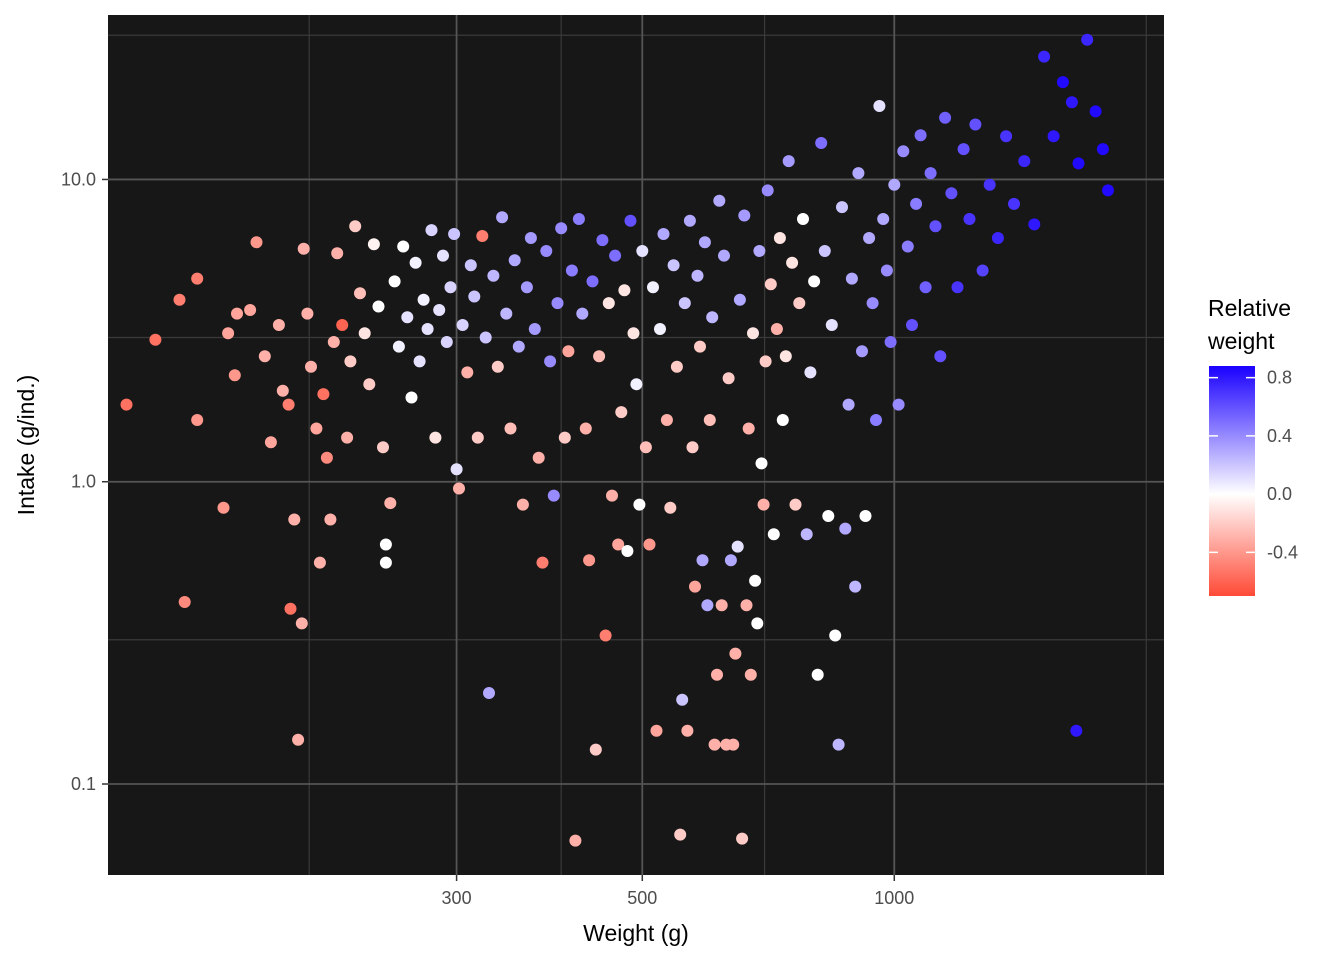 The height and width of the screenshot is (965, 1344). Describe the element at coordinates (894, 898) in the screenshot. I see `x-tick-label: 1000` at that location.